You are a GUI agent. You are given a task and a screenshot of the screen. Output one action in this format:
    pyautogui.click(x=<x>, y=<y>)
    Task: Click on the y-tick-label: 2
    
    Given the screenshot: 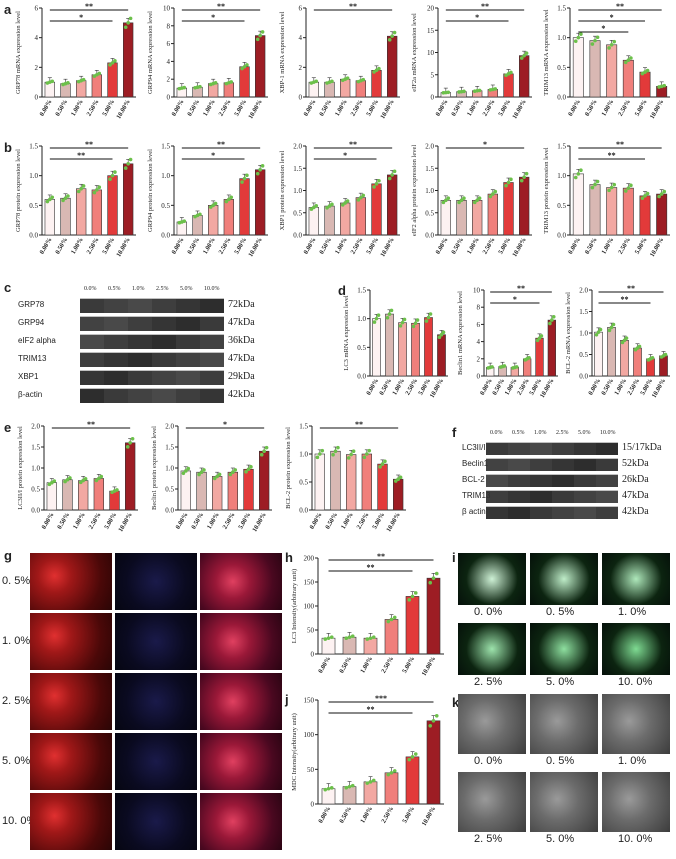 What is the action you would take?
    pyautogui.click(x=479, y=359)
    